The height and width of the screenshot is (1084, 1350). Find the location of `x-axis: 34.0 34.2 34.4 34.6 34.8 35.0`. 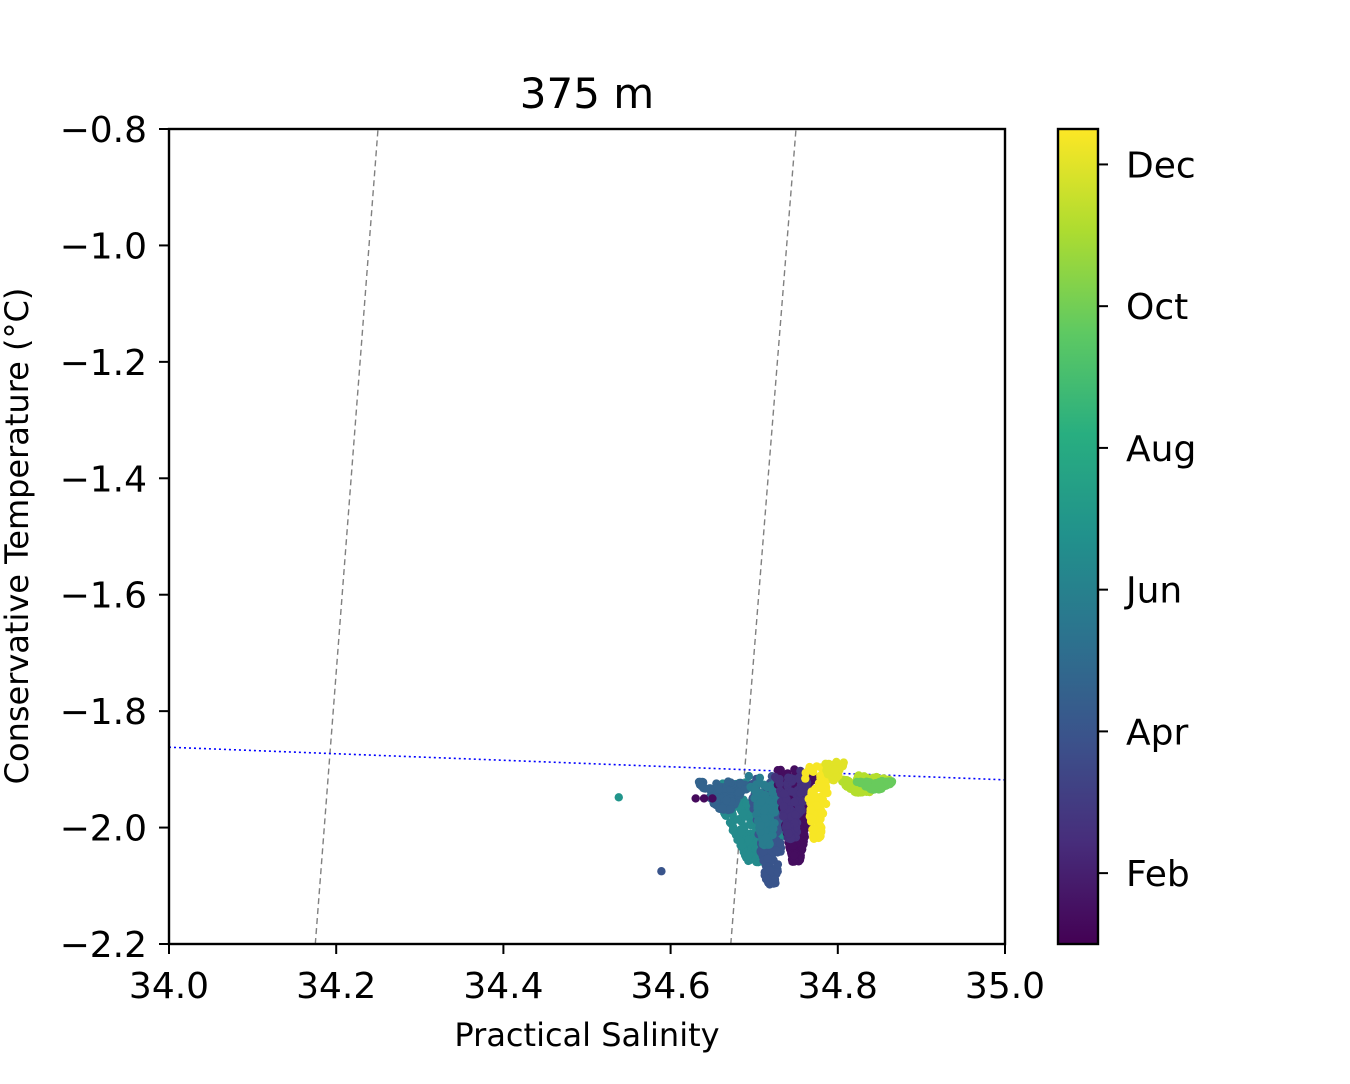

x-axis: 34.0 34.2 34.4 34.6 34.8 35.0 is located at coordinates (587, 975).